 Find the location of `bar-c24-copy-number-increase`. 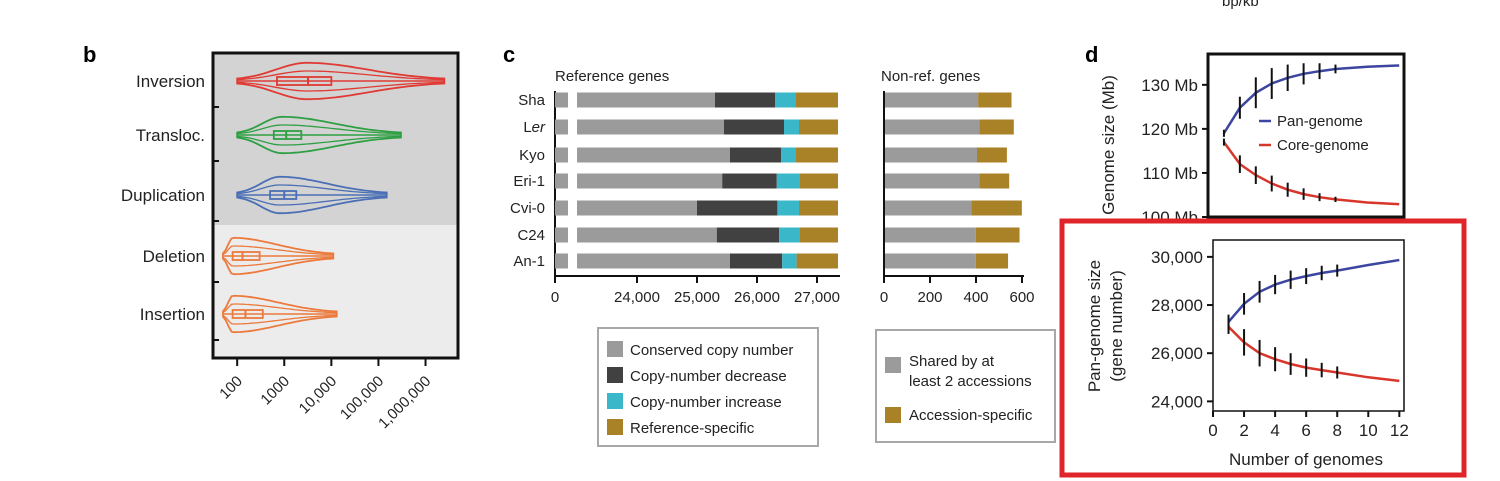

bar-c24-copy-number-increase is located at coordinates (789, 235).